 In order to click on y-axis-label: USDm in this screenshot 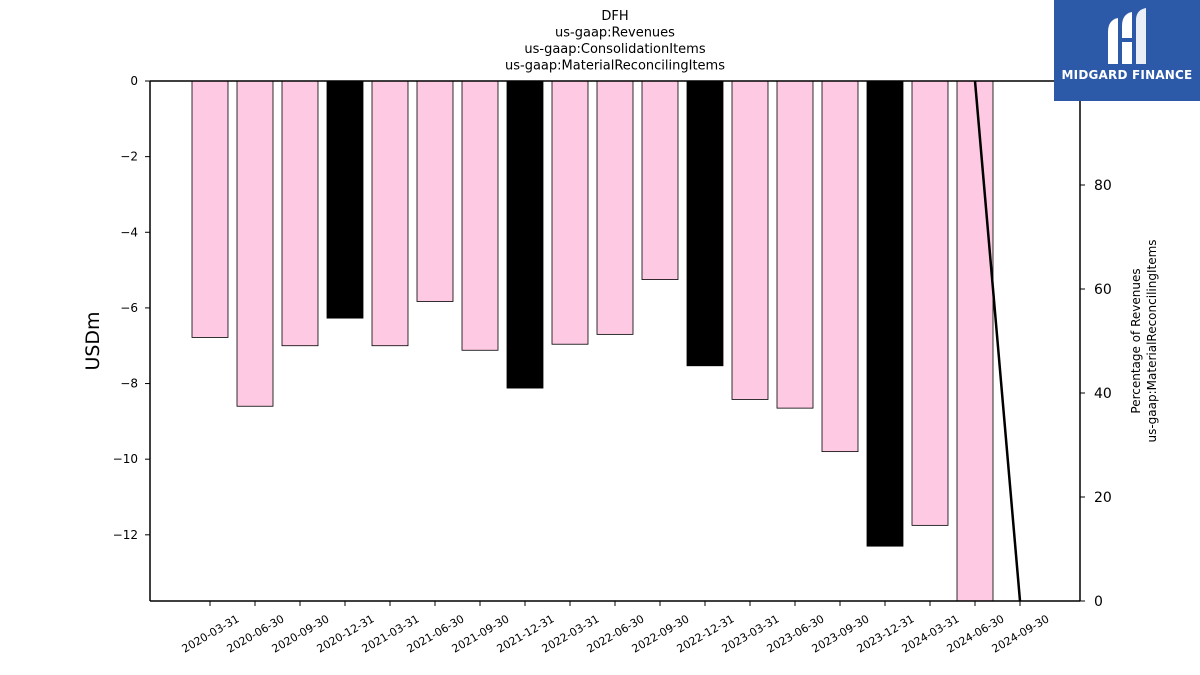, I will do `click(93, 340)`.